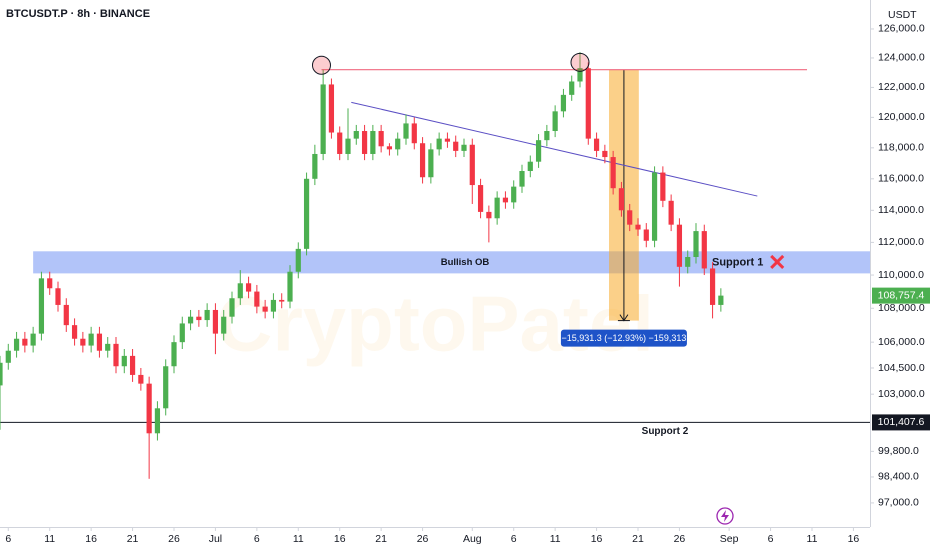 The height and width of the screenshot is (550, 932). I want to click on y-tick-label: 114,000.0, so click(901, 210).